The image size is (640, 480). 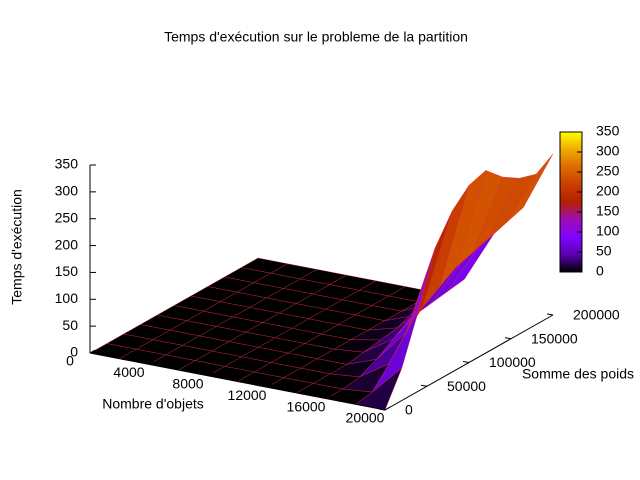 What do you see at coordinates (596, 315) in the screenshot?
I see `y-tick-label: 200000` at bounding box center [596, 315].